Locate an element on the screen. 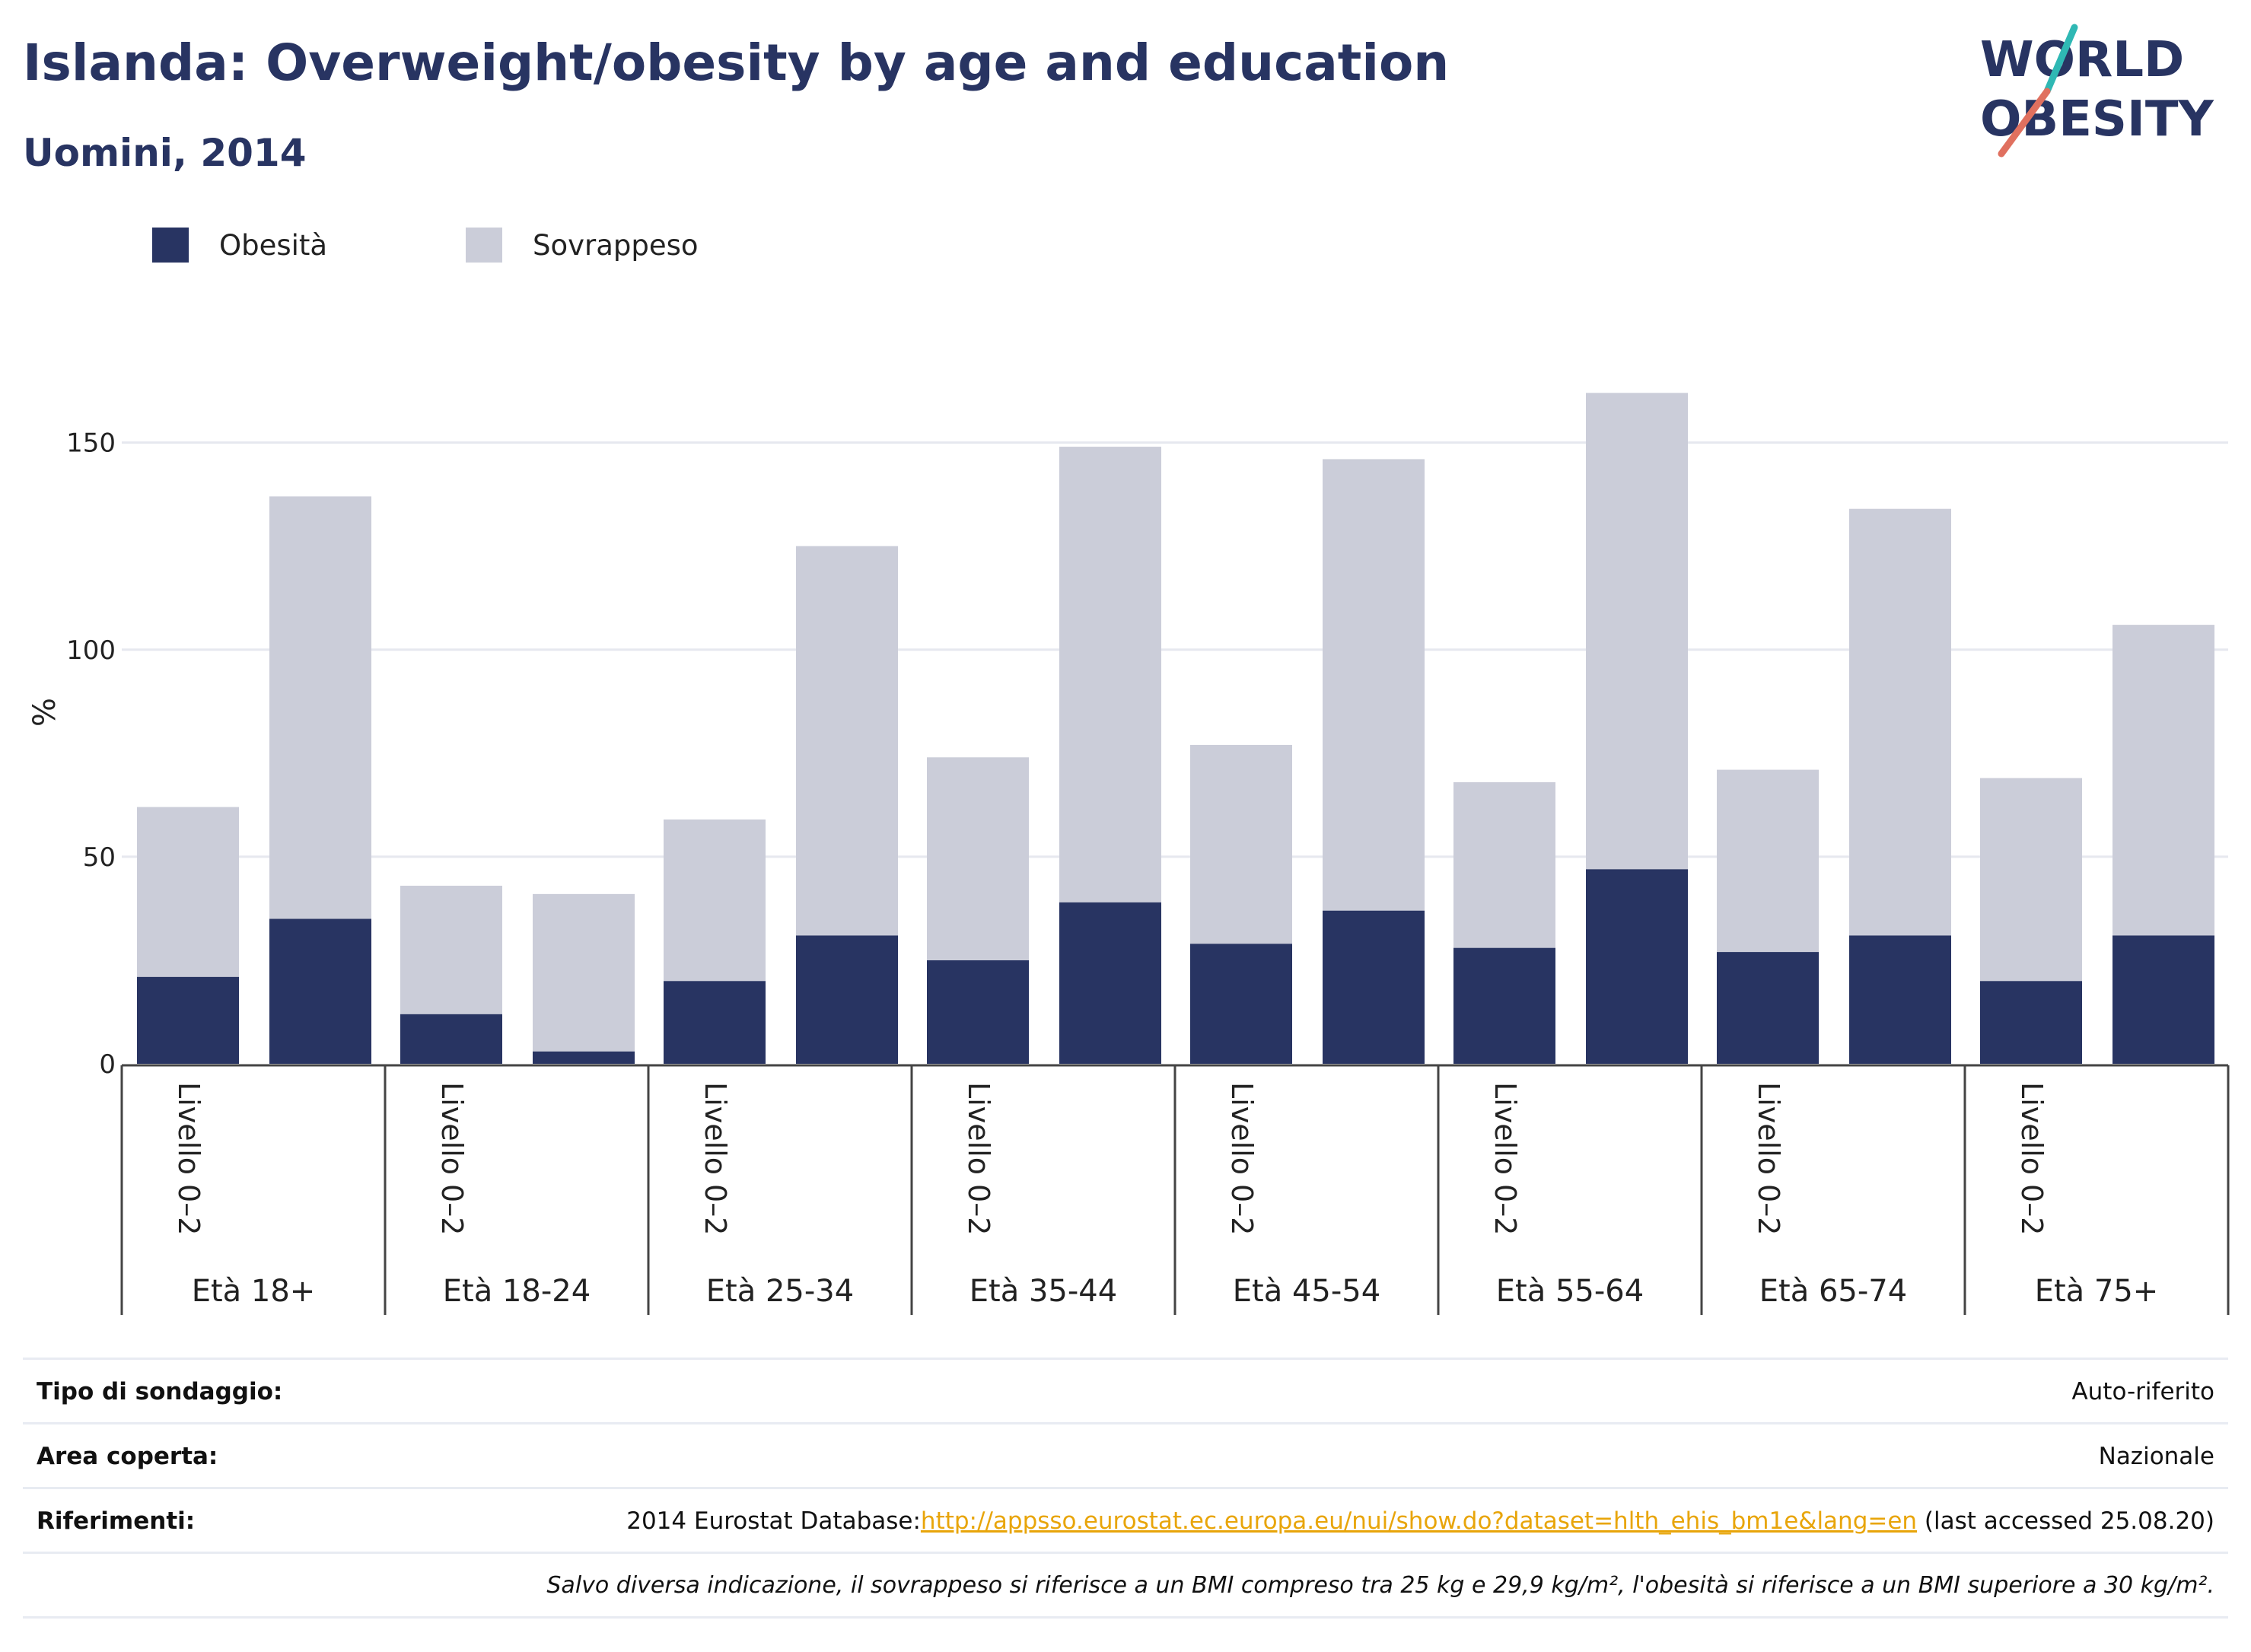  info-row-survey-type: Tipo di sondaggio: Auto-riferito is located at coordinates (1125, 1390).